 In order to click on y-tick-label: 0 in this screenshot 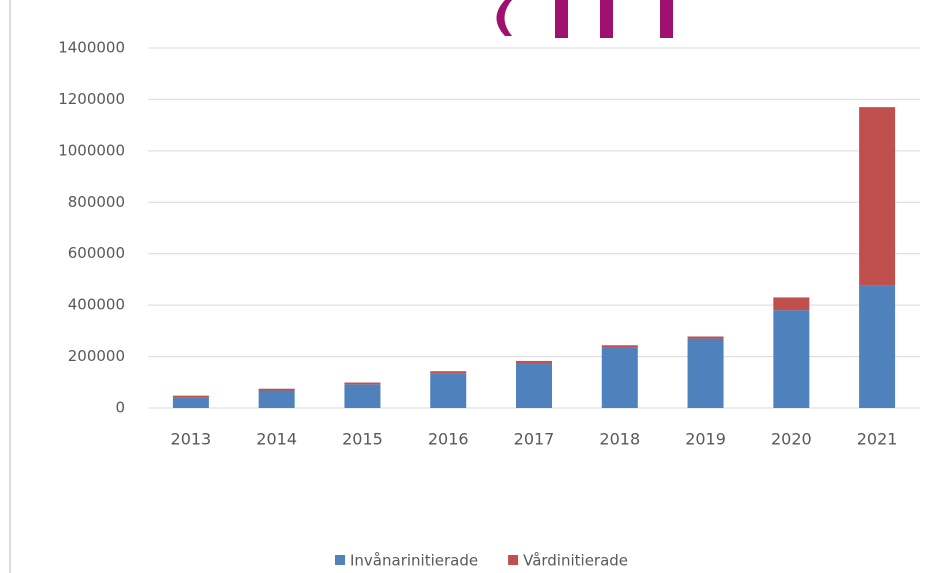, I will do `click(120, 408)`.